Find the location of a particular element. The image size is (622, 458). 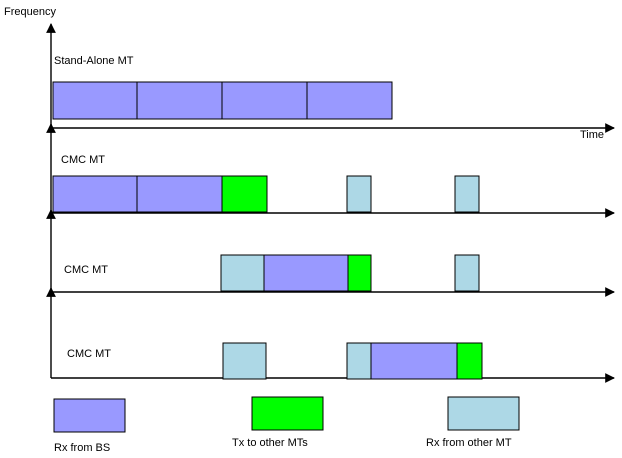

legend-swatch-tx-to-other-mts is located at coordinates (287, 413).